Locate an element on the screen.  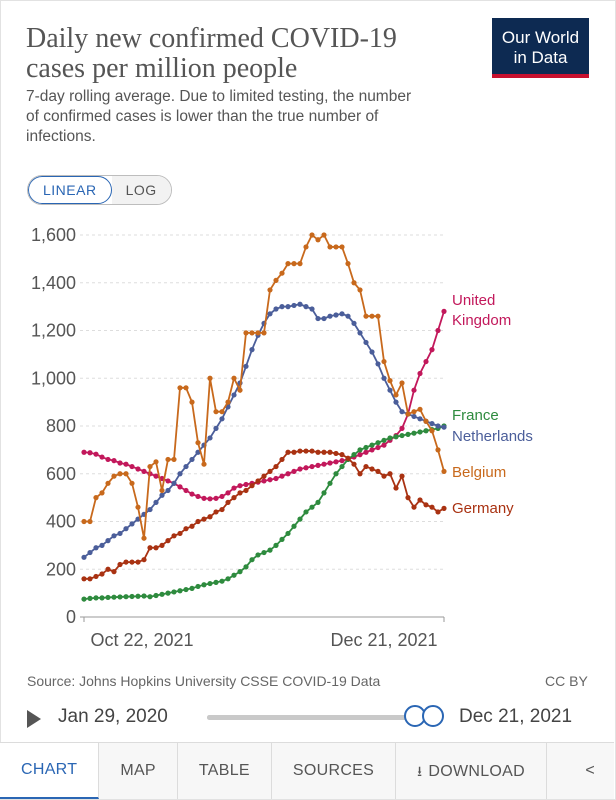
series-label: Kingdom is located at coordinates (481, 320).